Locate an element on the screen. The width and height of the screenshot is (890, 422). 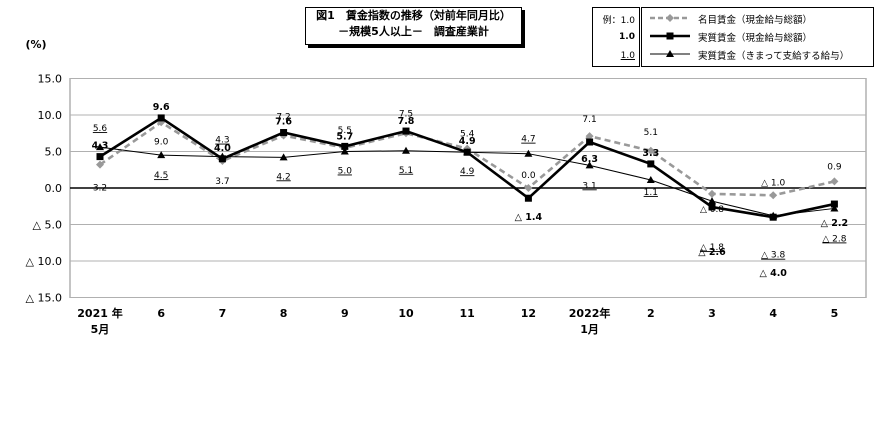
data-label-nominal-wage: 5.5 is located at coordinates (345, 131).